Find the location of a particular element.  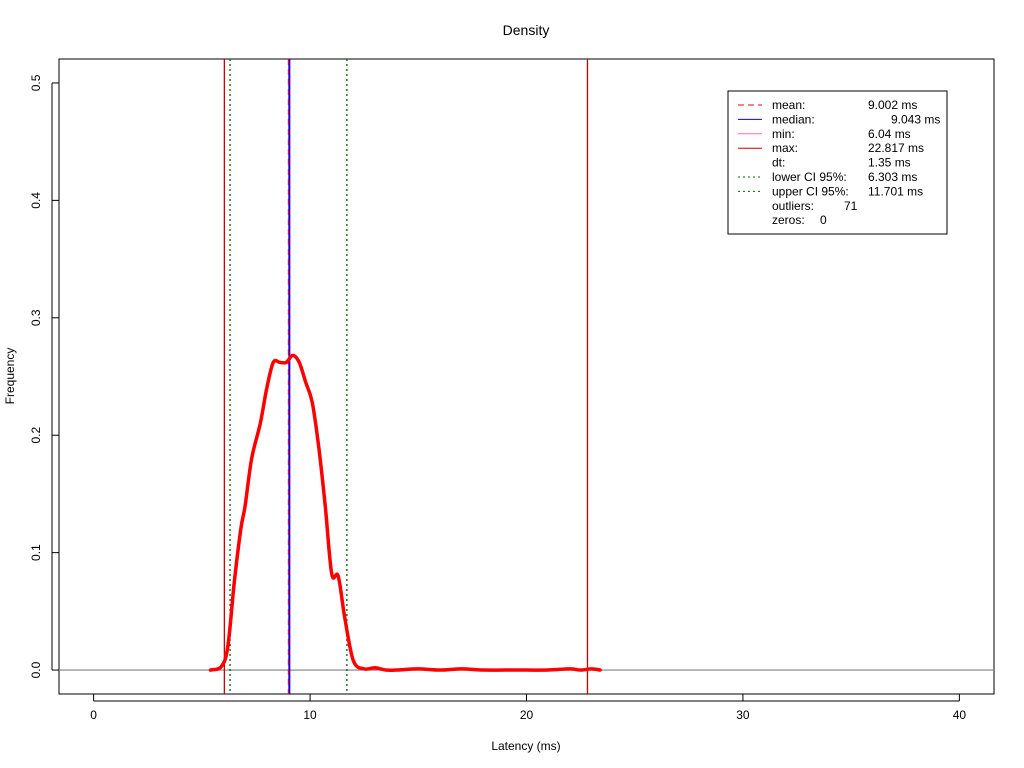

legend-label-dt: dt: is located at coordinates (778, 163).